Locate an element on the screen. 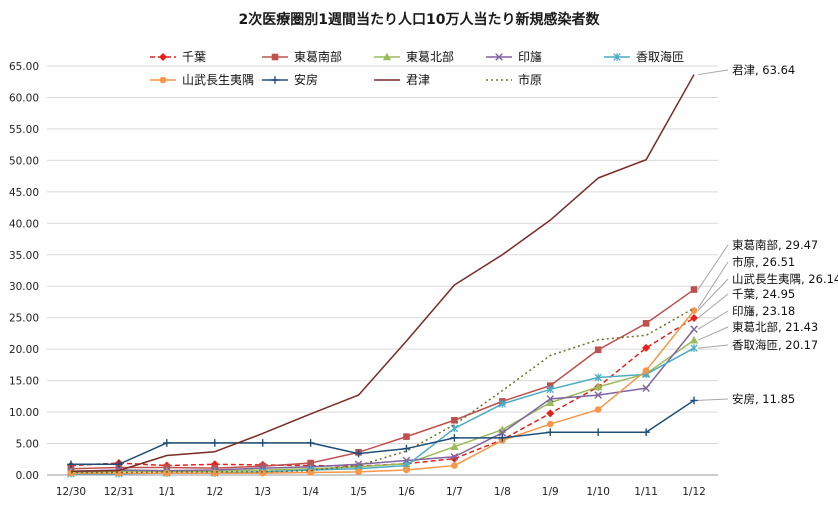 The height and width of the screenshot is (507, 838). legend-item-1: 東葛南部 is located at coordinates (302, 56).